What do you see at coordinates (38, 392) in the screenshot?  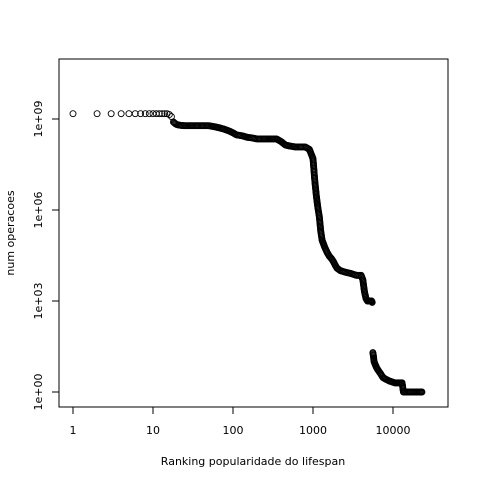 I see `y-tick-label: 1e+00` at bounding box center [38, 392].